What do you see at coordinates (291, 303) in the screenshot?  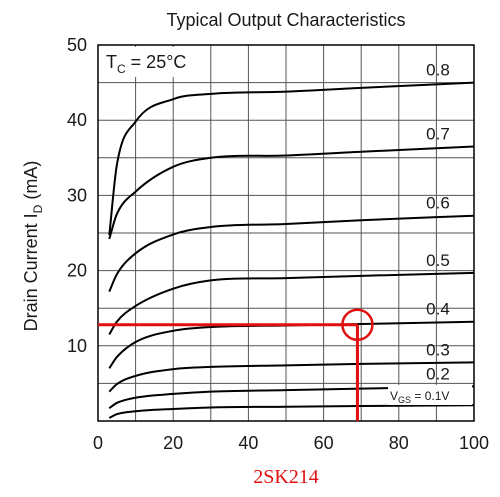 I see `curve-vgs-0.5` at bounding box center [291, 303].